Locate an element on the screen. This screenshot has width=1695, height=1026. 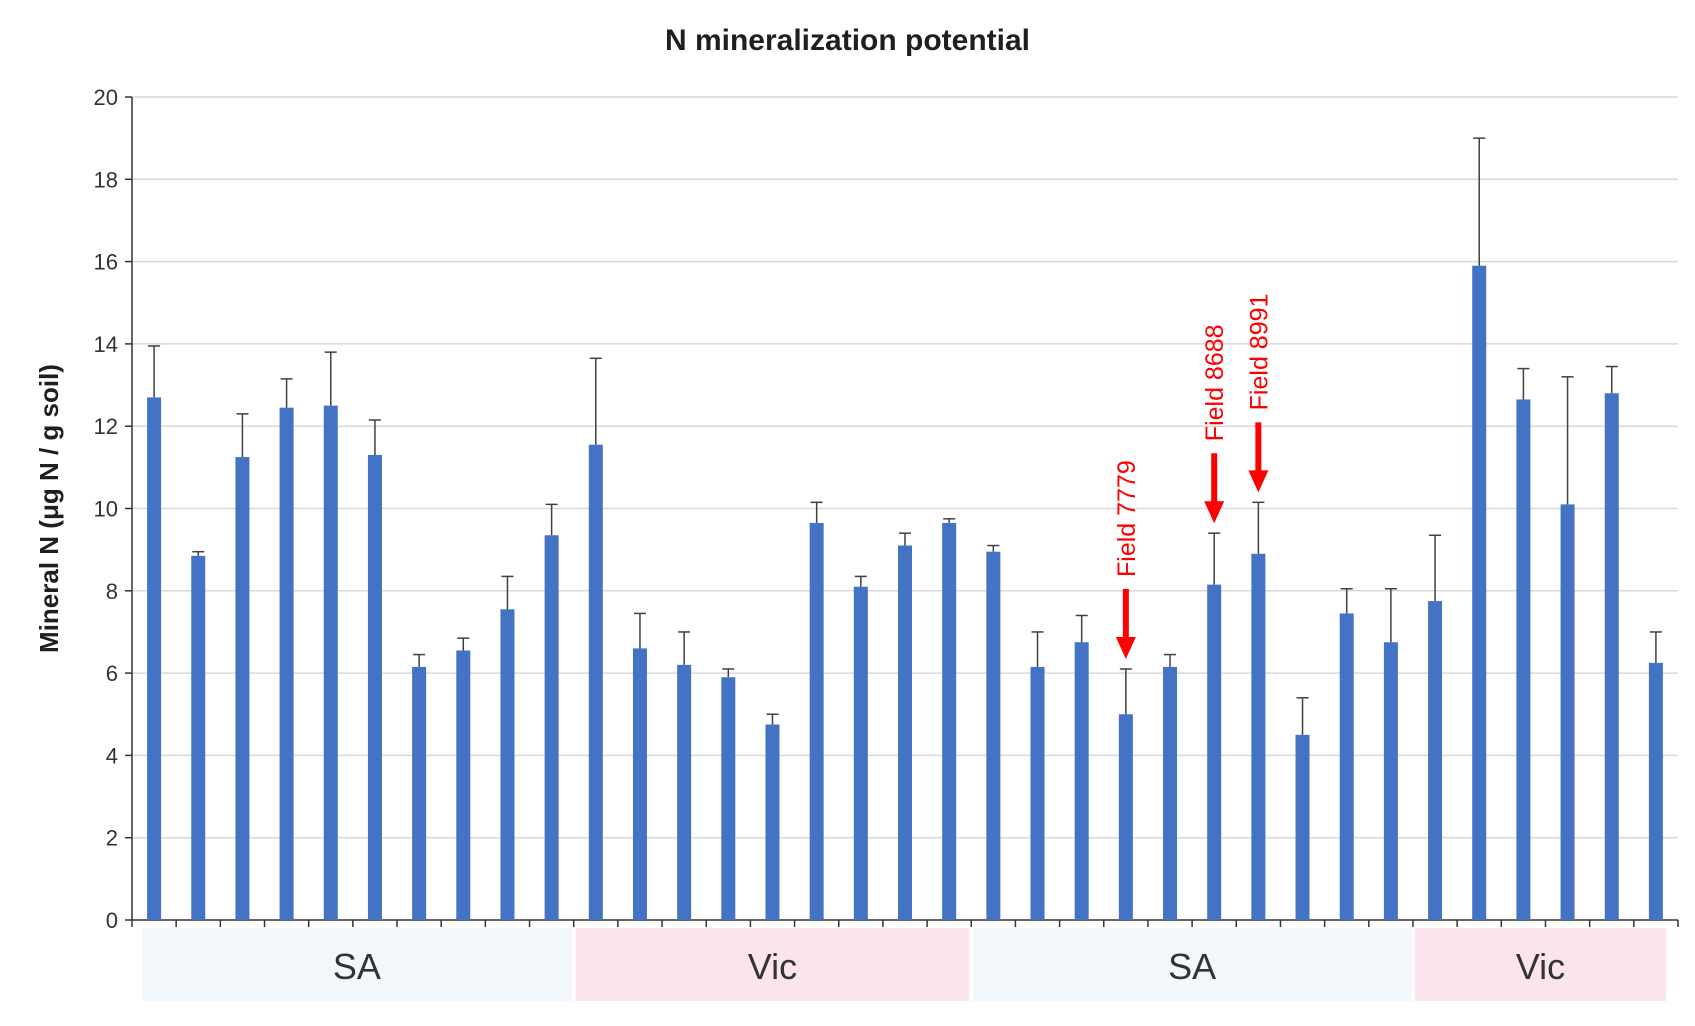
chart-title: N mineralization potential is located at coordinates (847, 40).